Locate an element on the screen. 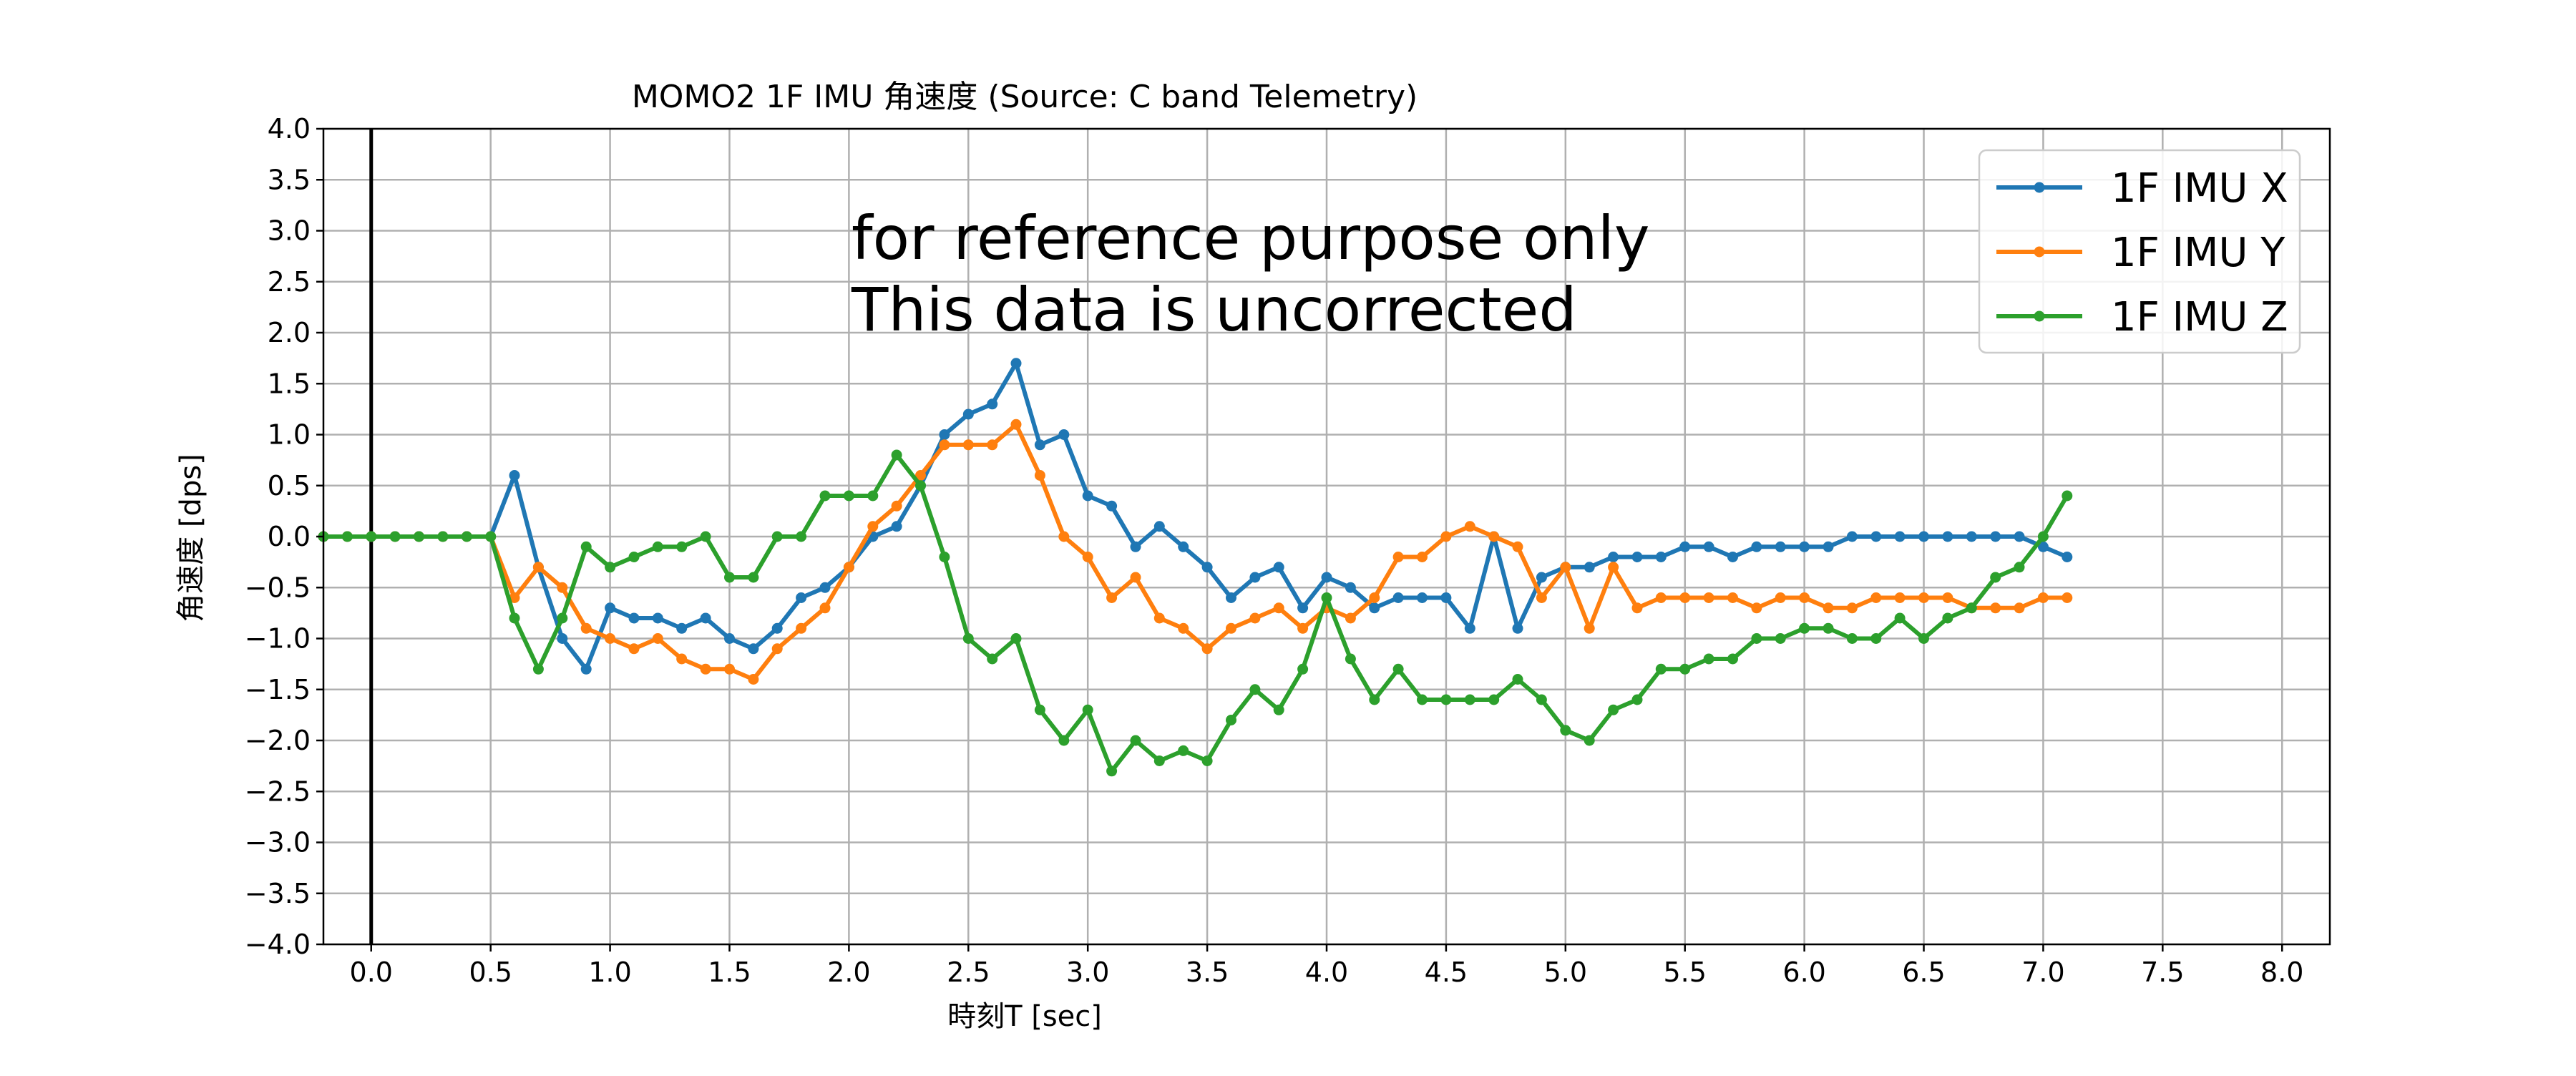 The height and width of the screenshot is (1076, 2576). x-tick-label: 2.0 is located at coordinates (848, 973).